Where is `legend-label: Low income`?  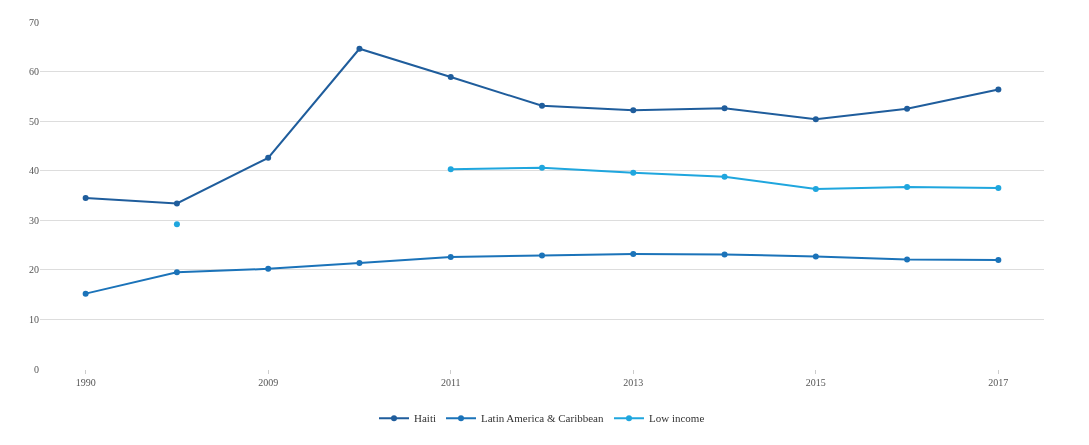 legend-label: Low income is located at coordinates (676, 418).